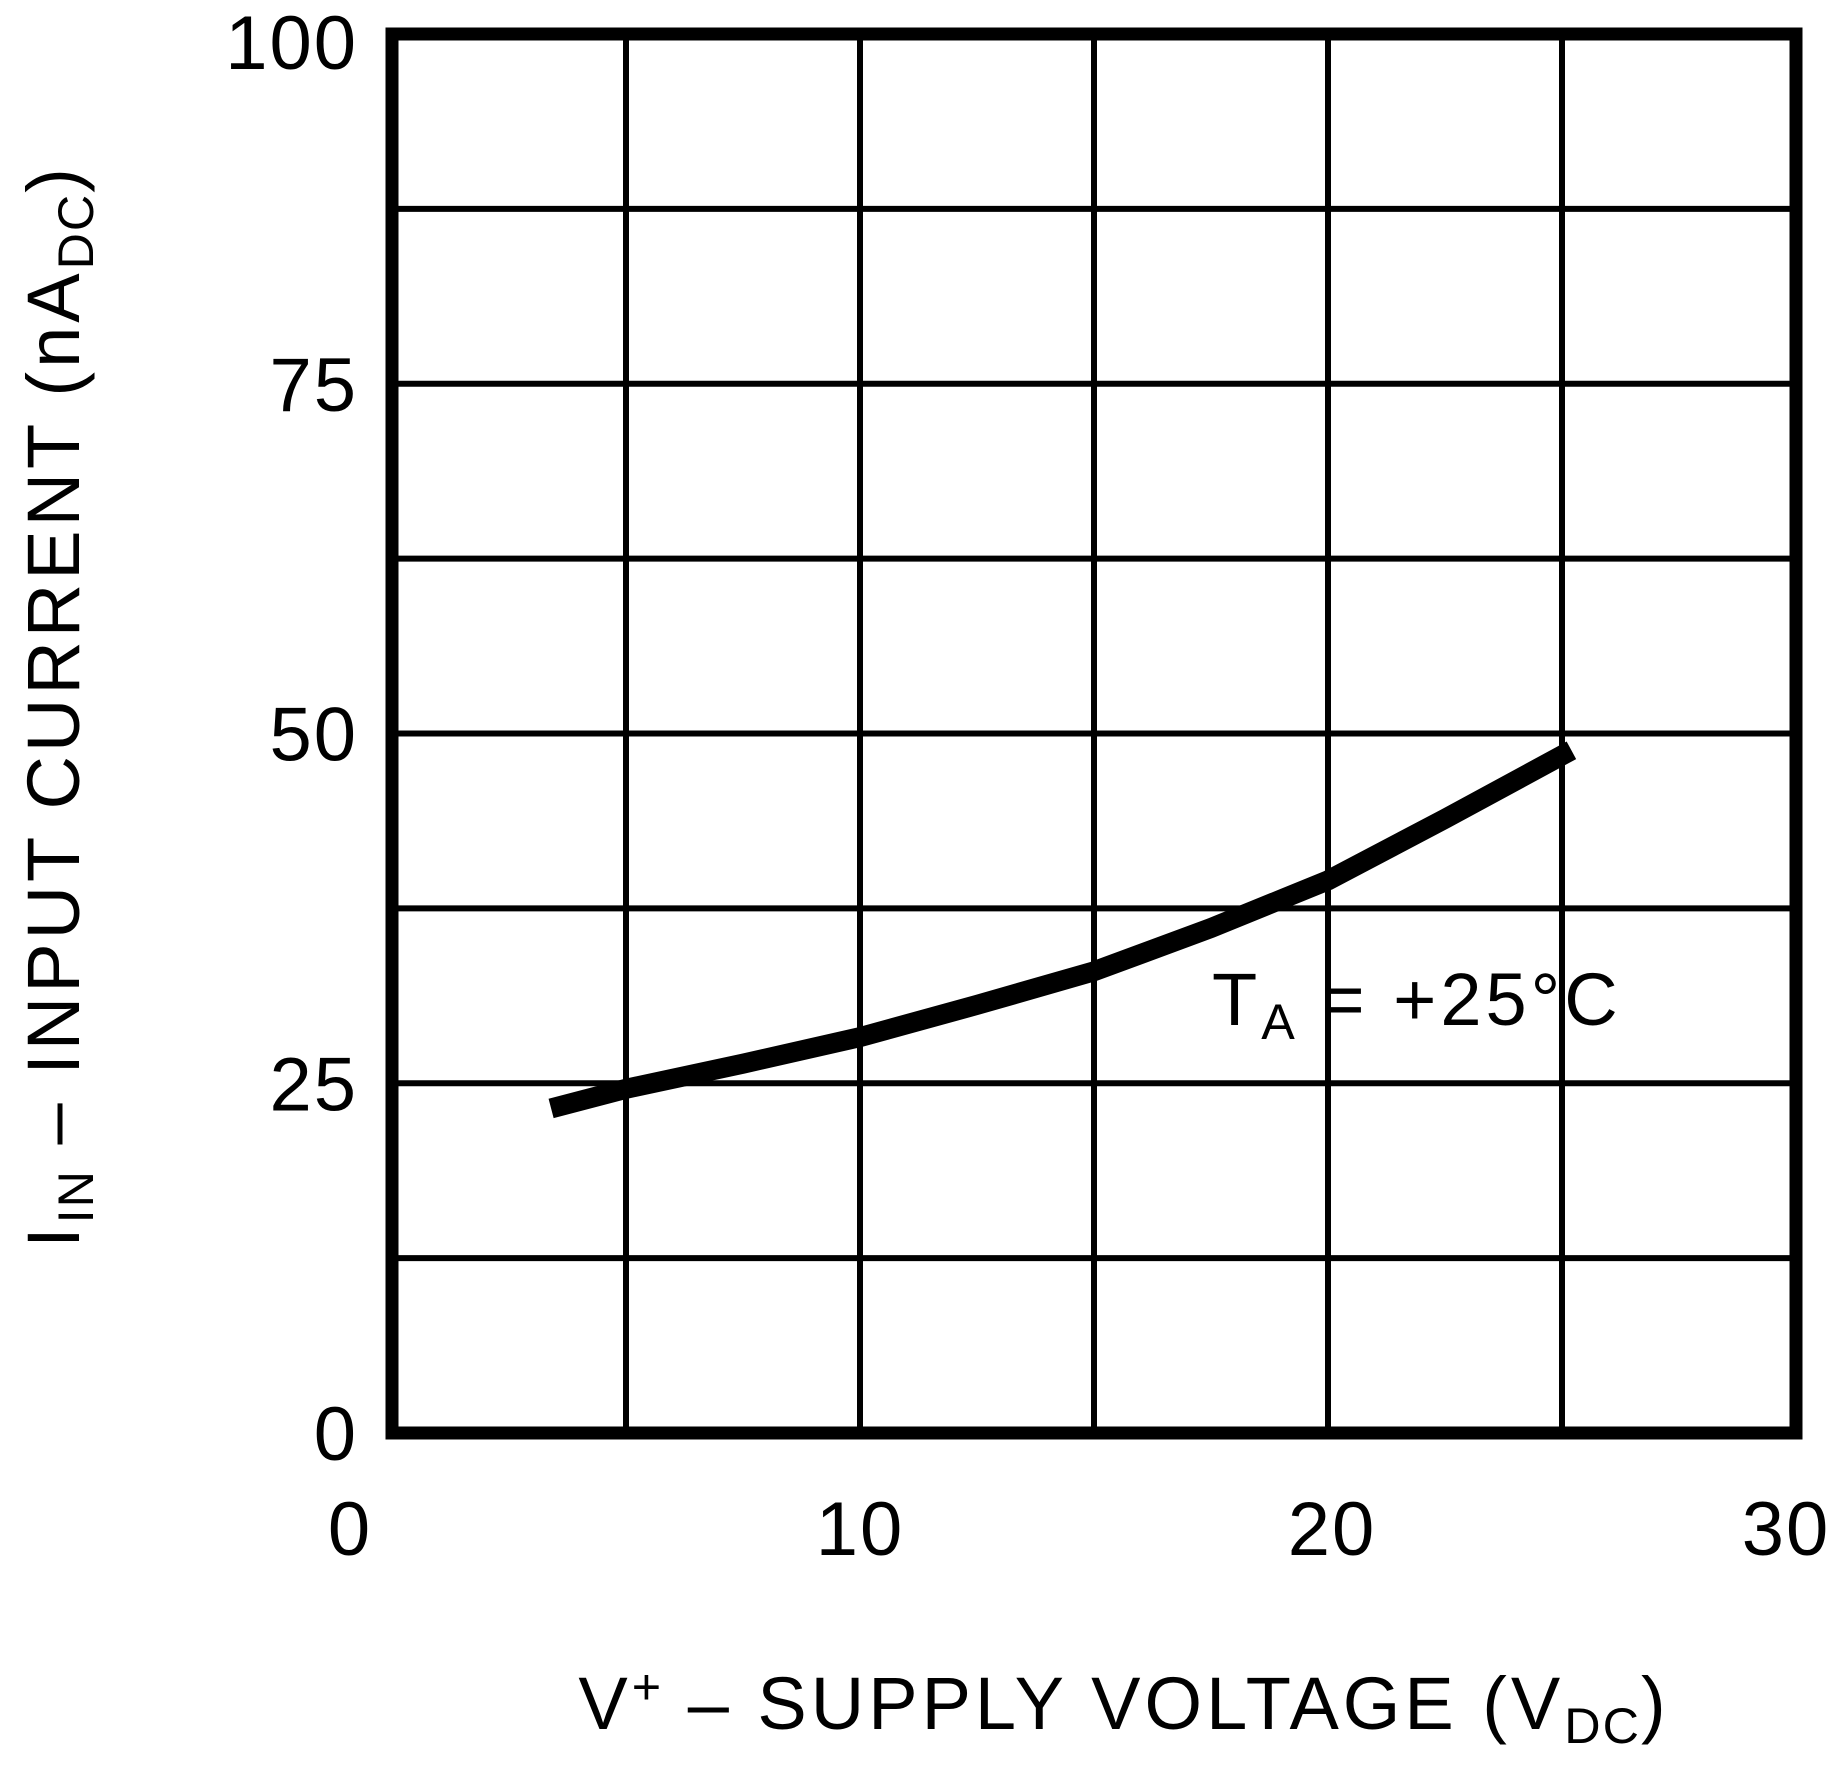 Image resolution: width=1837 pixels, height=1770 pixels. What do you see at coordinates (53, 719) in the screenshot?
I see `text-segment: – INPUT CURRENT (nA` at bounding box center [53, 719].